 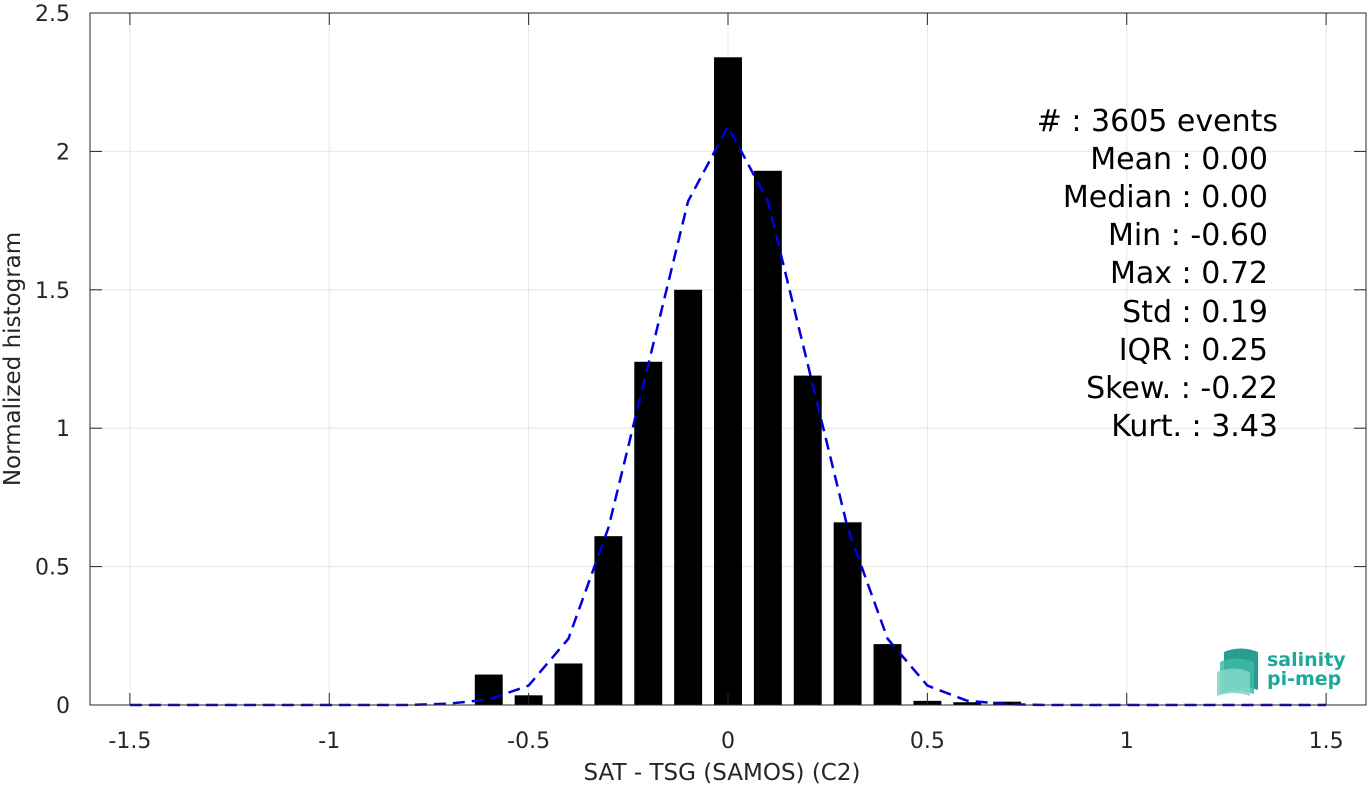 I want to click on y-tick-label: 2.5, so click(x=52, y=14).